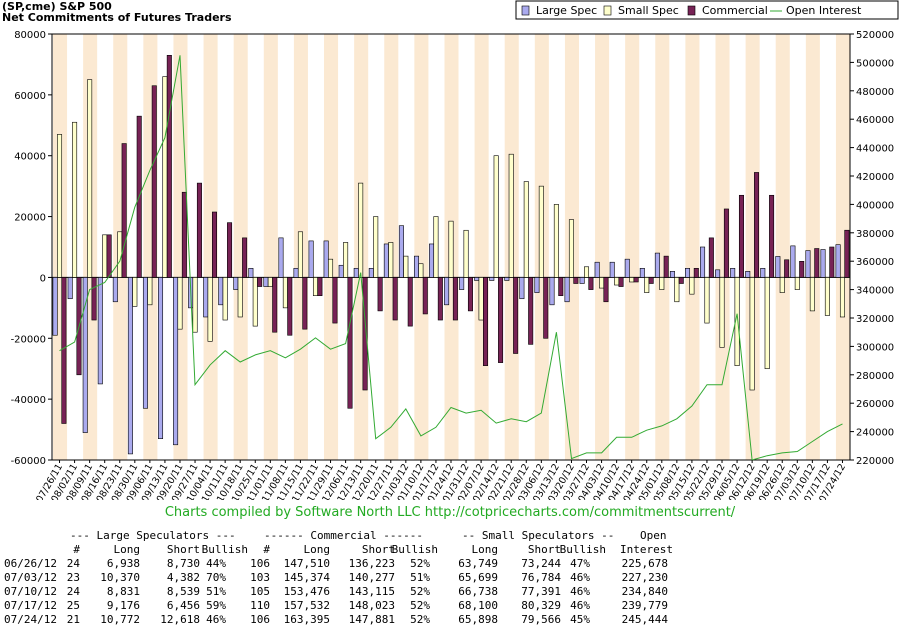 This screenshot has width=900, height=626. What do you see at coordinates (183, 591) in the screenshot?
I see `cell-large-short: 8,539` at bounding box center [183, 591].